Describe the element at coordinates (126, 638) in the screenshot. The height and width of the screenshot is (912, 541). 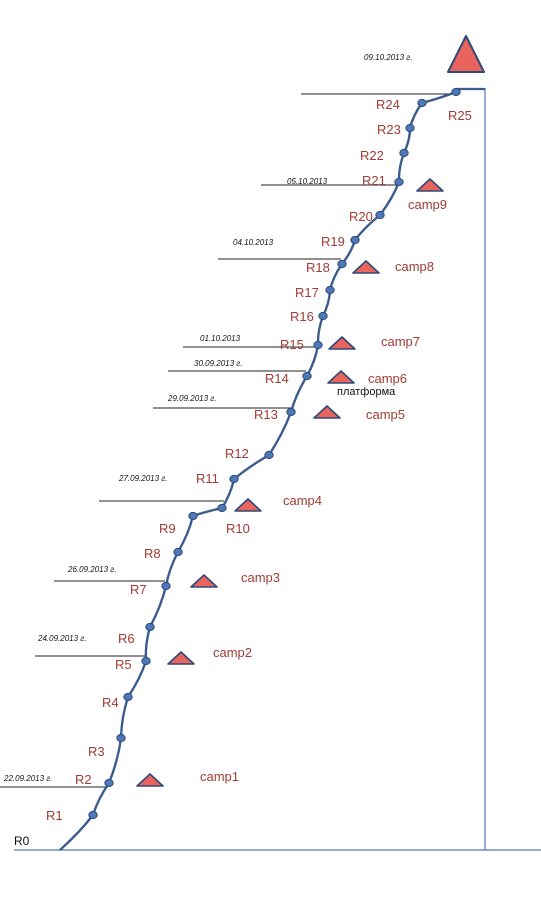
I see `route-point-label: R6` at that location.